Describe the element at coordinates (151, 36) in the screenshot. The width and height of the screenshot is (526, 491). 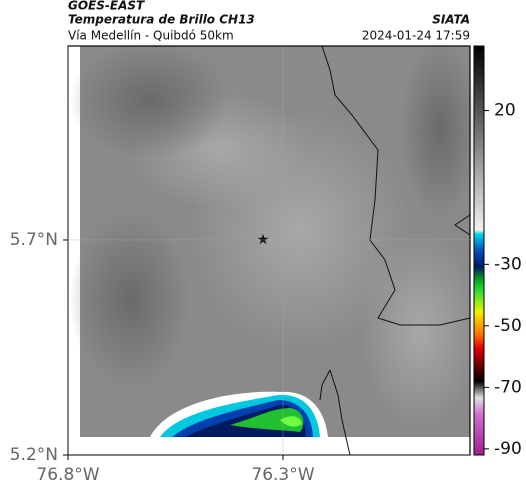
I see `subtitle: Vía Medellín - Quibdó 50km` at that location.